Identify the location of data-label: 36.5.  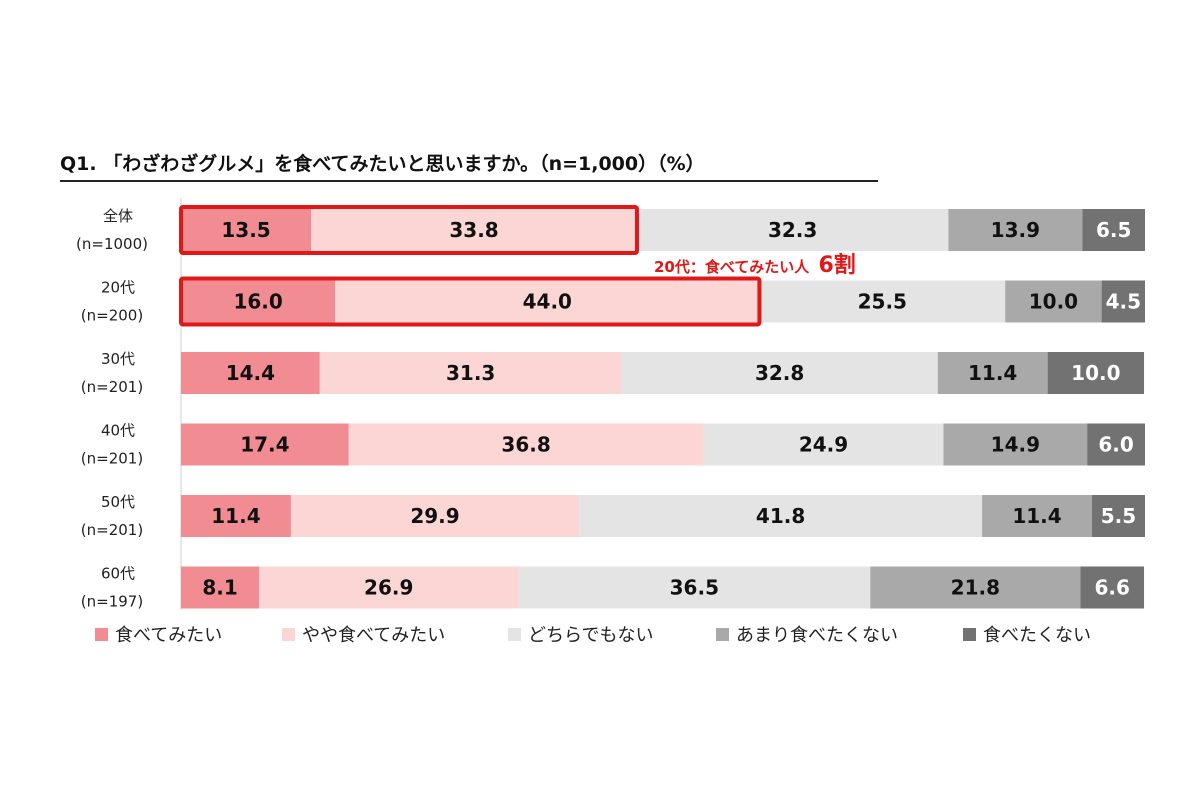
(694, 588).